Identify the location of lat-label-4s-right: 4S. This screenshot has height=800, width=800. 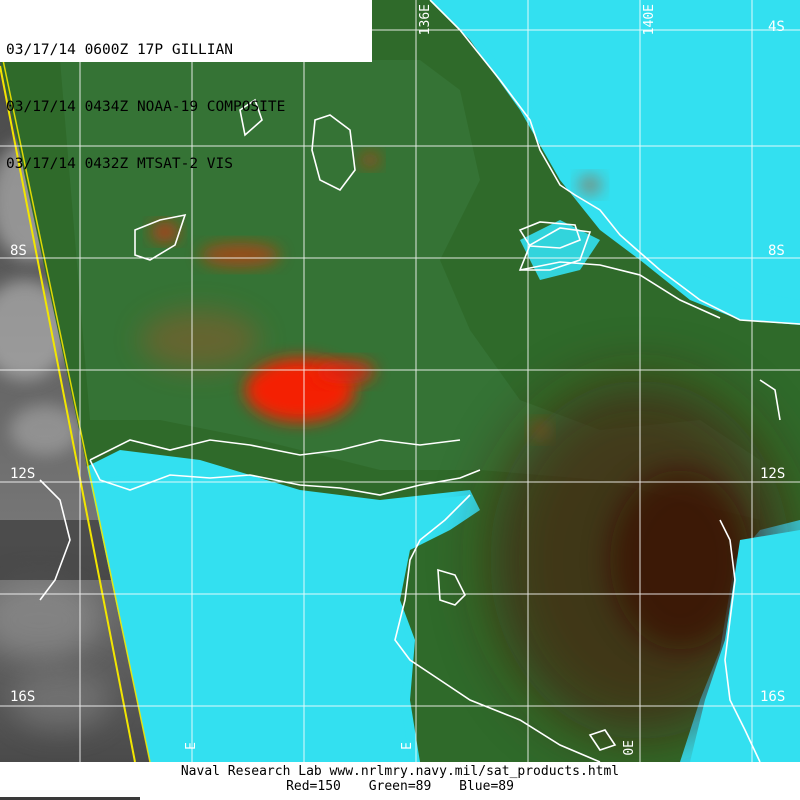
(776, 27).